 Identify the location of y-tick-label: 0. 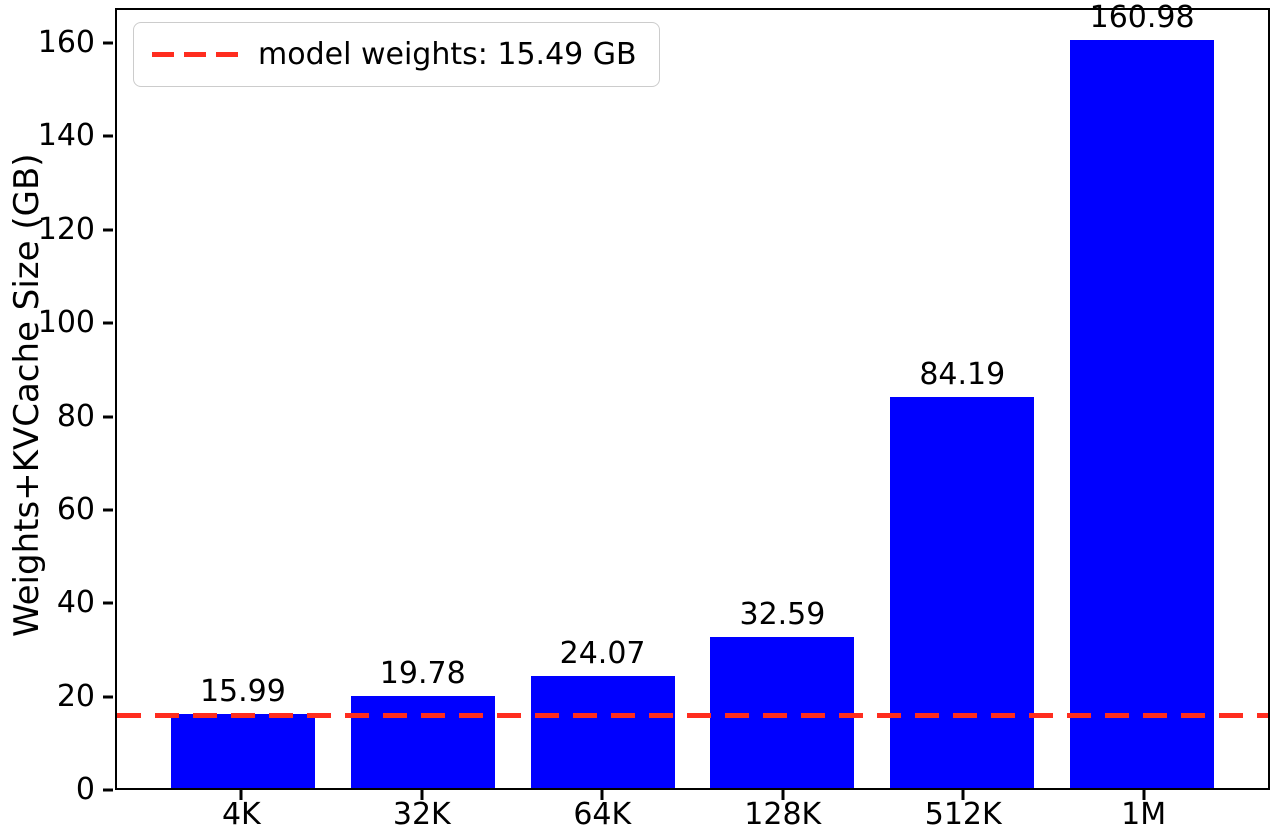
(85, 789).